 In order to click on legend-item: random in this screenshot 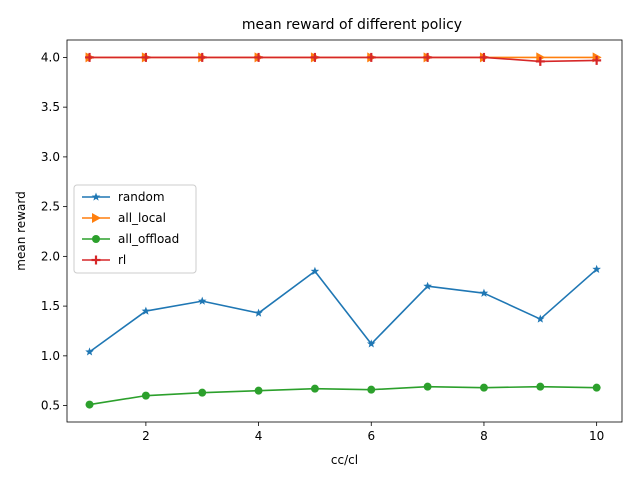, I will do `click(123, 197)`.